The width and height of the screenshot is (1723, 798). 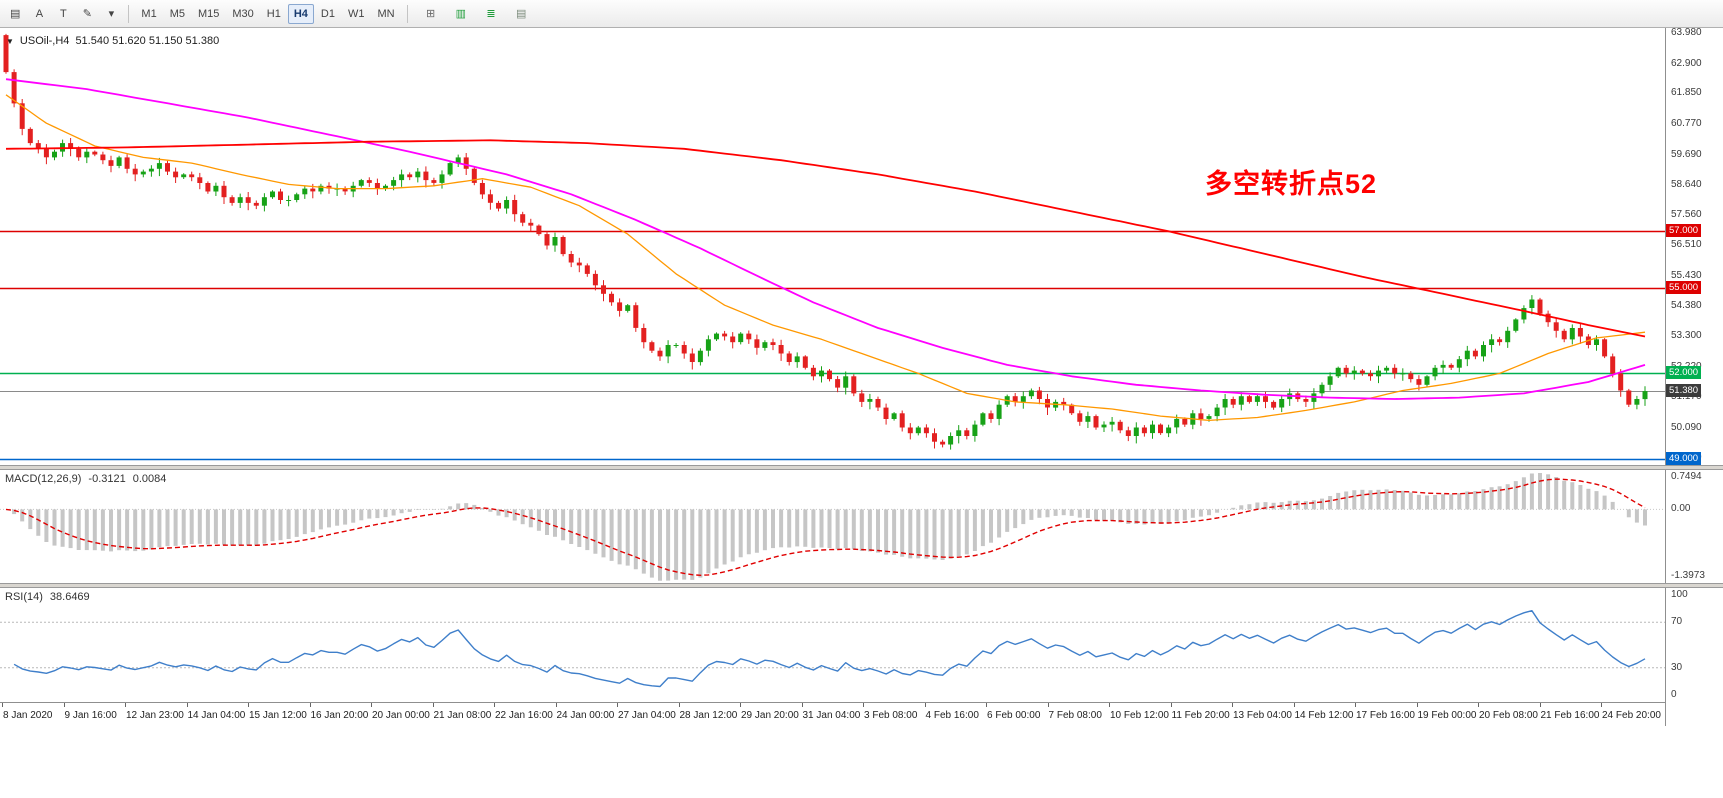 What do you see at coordinates (15, 14) in the screenshot?
I see `charts-list-icon: ▤` at bounding box center [15, 14].